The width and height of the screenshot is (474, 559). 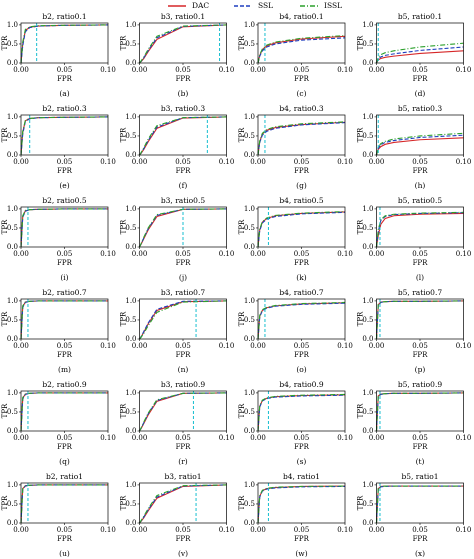 What do you see at coordinates (183, 200) in the screenshot?
I see `subplot-title: b3, ratio0.5` at bounding box center [183, 200].